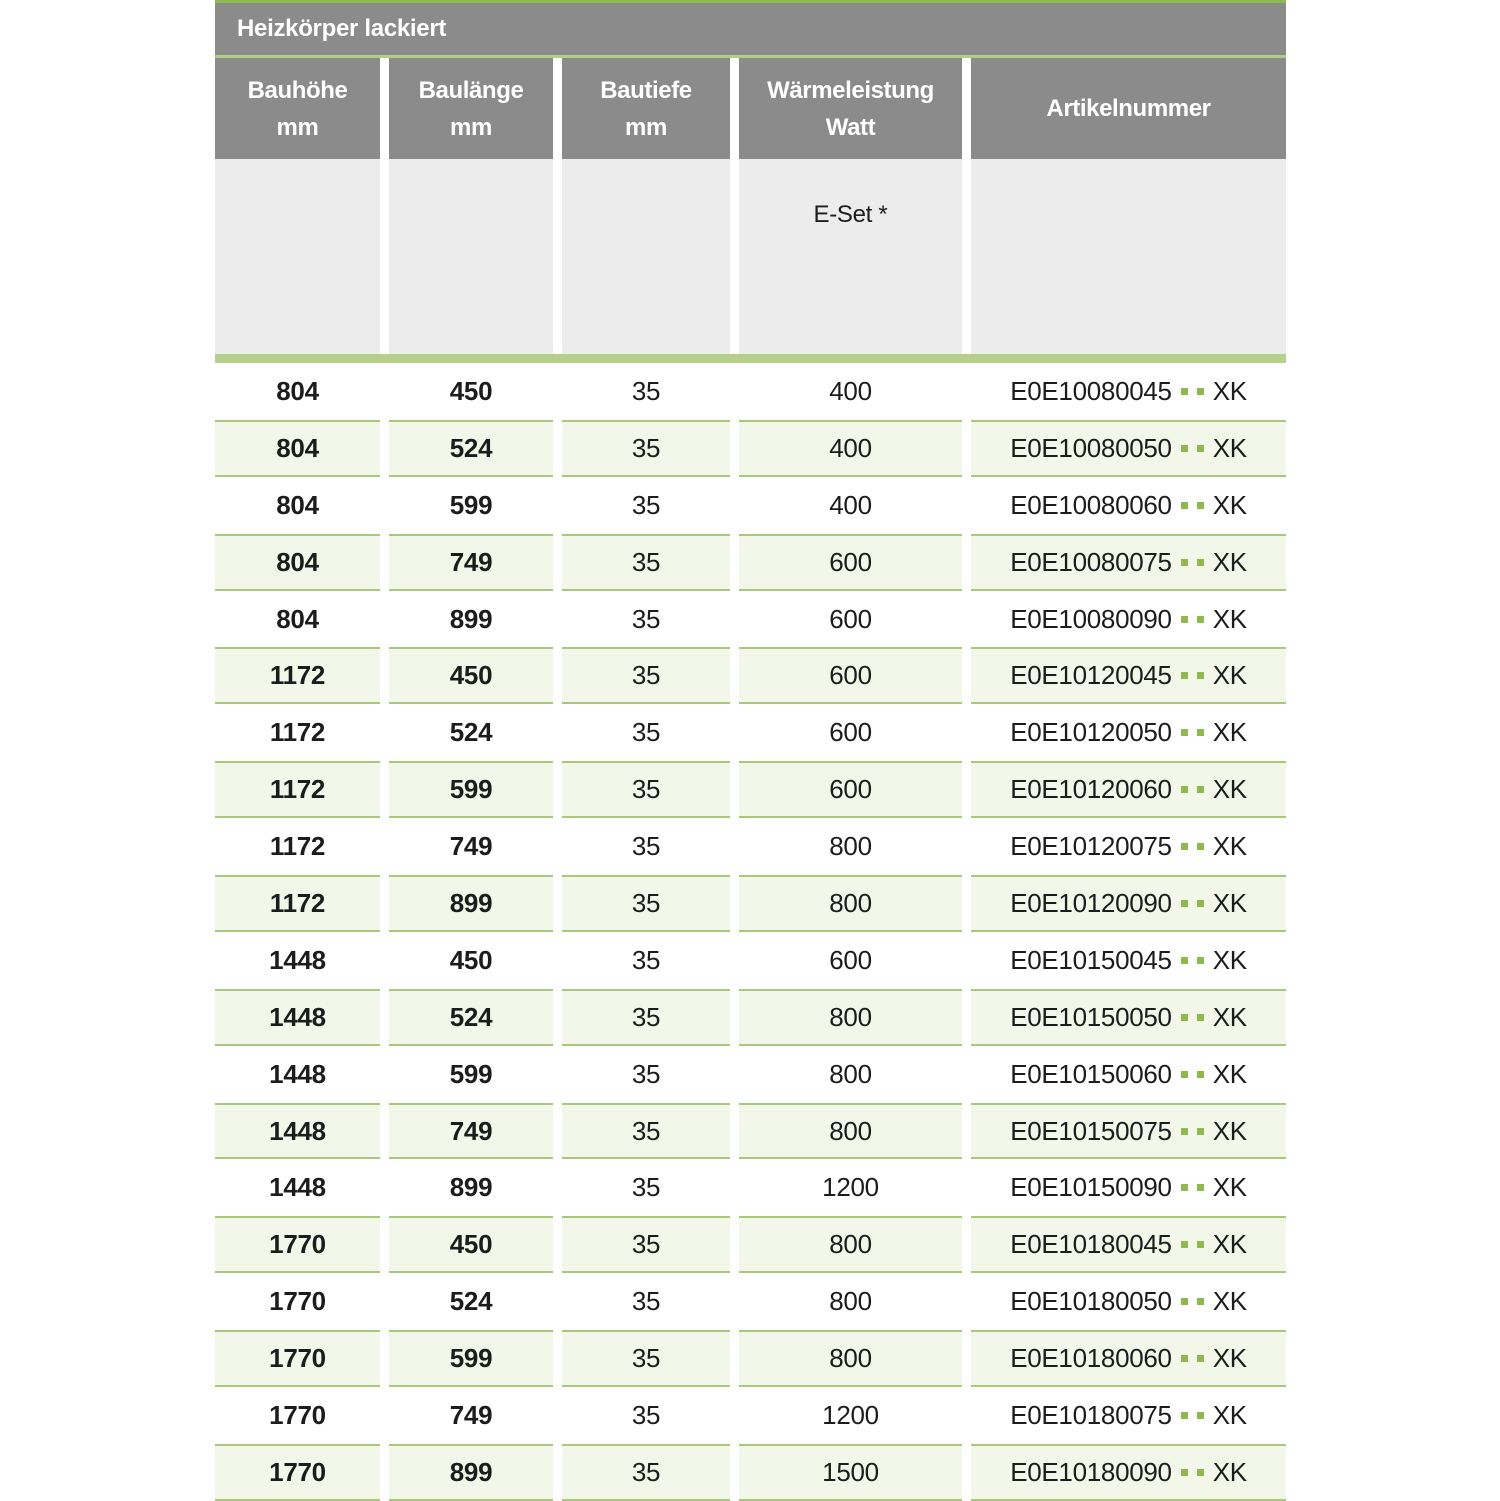 This screenshot has width=1500, height=1501. I want to click on column-header-baulaenge: Baulänge mm, so click(471, 108).